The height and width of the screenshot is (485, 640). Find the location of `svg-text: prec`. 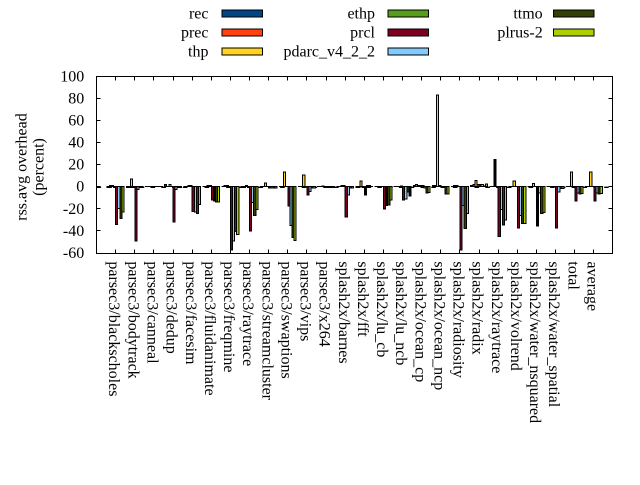

svg-text: prec is located at coordinates (195, 32).